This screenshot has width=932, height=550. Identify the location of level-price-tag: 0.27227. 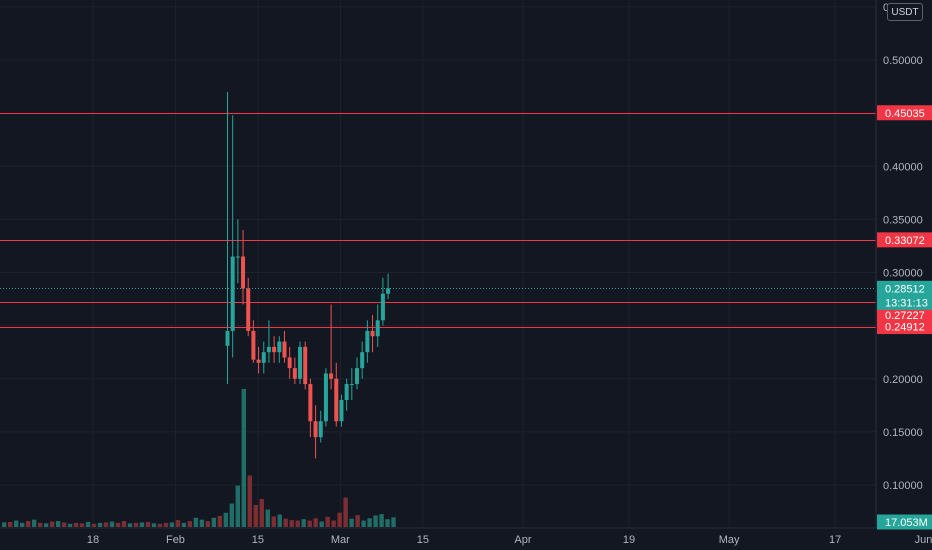
(905, 316).